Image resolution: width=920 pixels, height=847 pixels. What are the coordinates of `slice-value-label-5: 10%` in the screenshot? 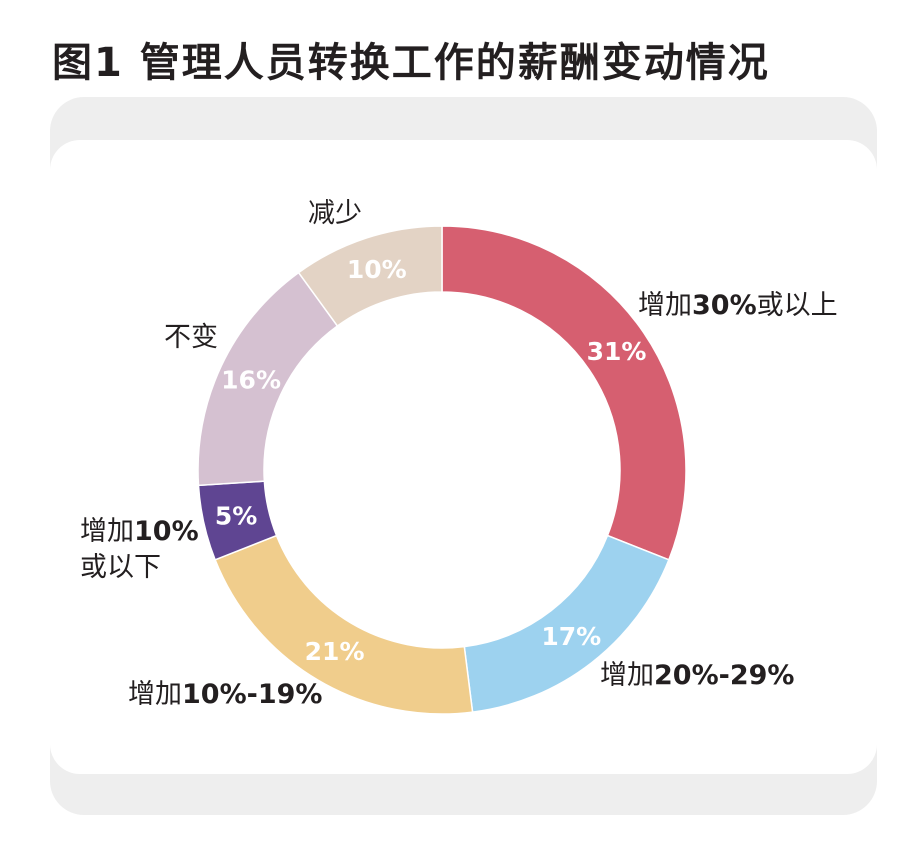 It's located at (377, 269).